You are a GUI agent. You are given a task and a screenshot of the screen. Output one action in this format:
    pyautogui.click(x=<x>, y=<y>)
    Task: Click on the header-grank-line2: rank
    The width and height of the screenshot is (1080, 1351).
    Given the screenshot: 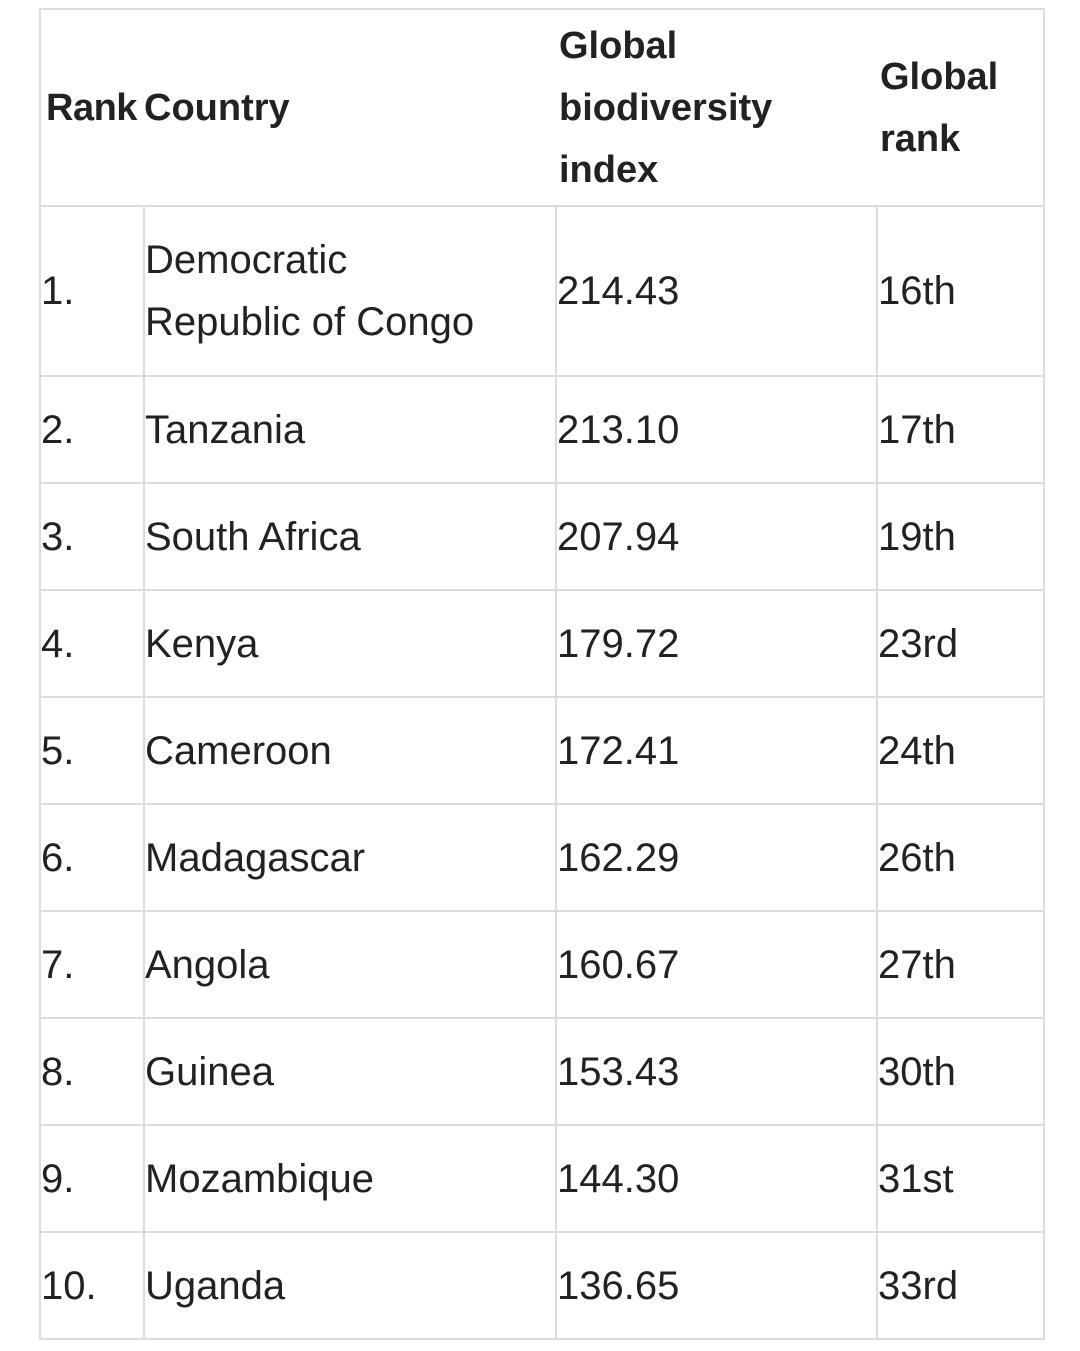 What is the action you would take?
    pyautogui.click(x=920, y=138)
    